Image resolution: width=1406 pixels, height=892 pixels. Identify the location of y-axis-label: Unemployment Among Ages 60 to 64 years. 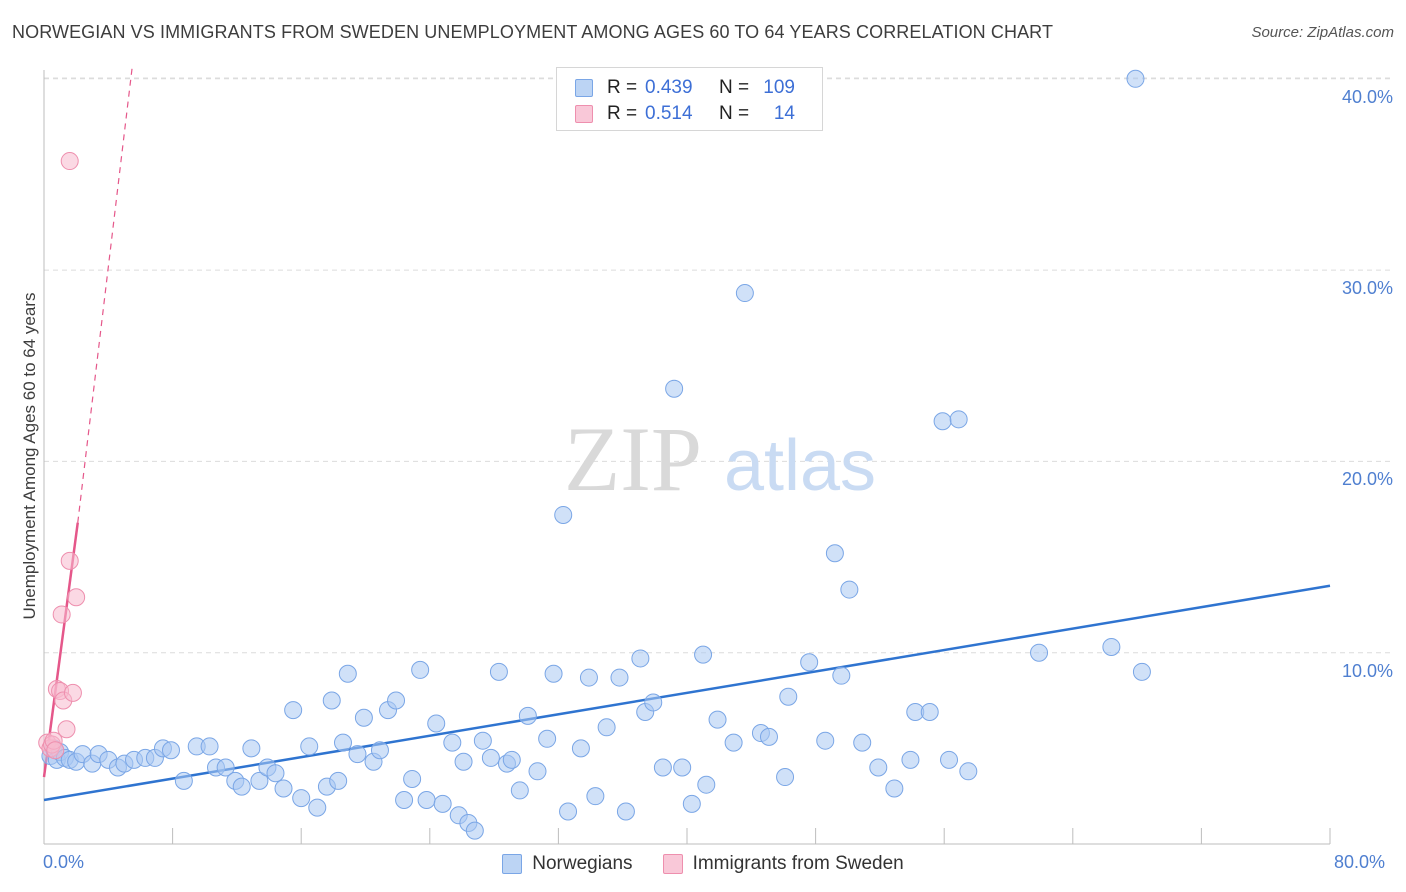
(29, 456).